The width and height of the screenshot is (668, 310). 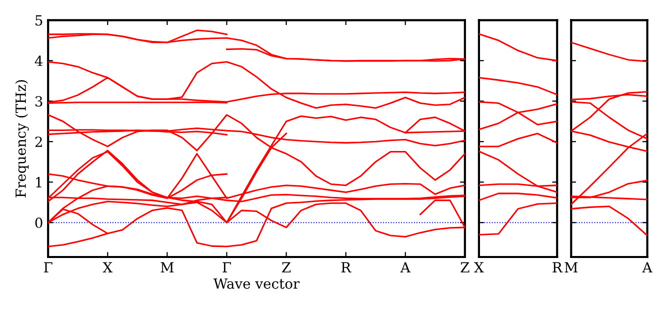 What do you see at coordinates (39, 182) in the screenshot?
I see `y-tick-label: 1` at bounding box center [39, 182].